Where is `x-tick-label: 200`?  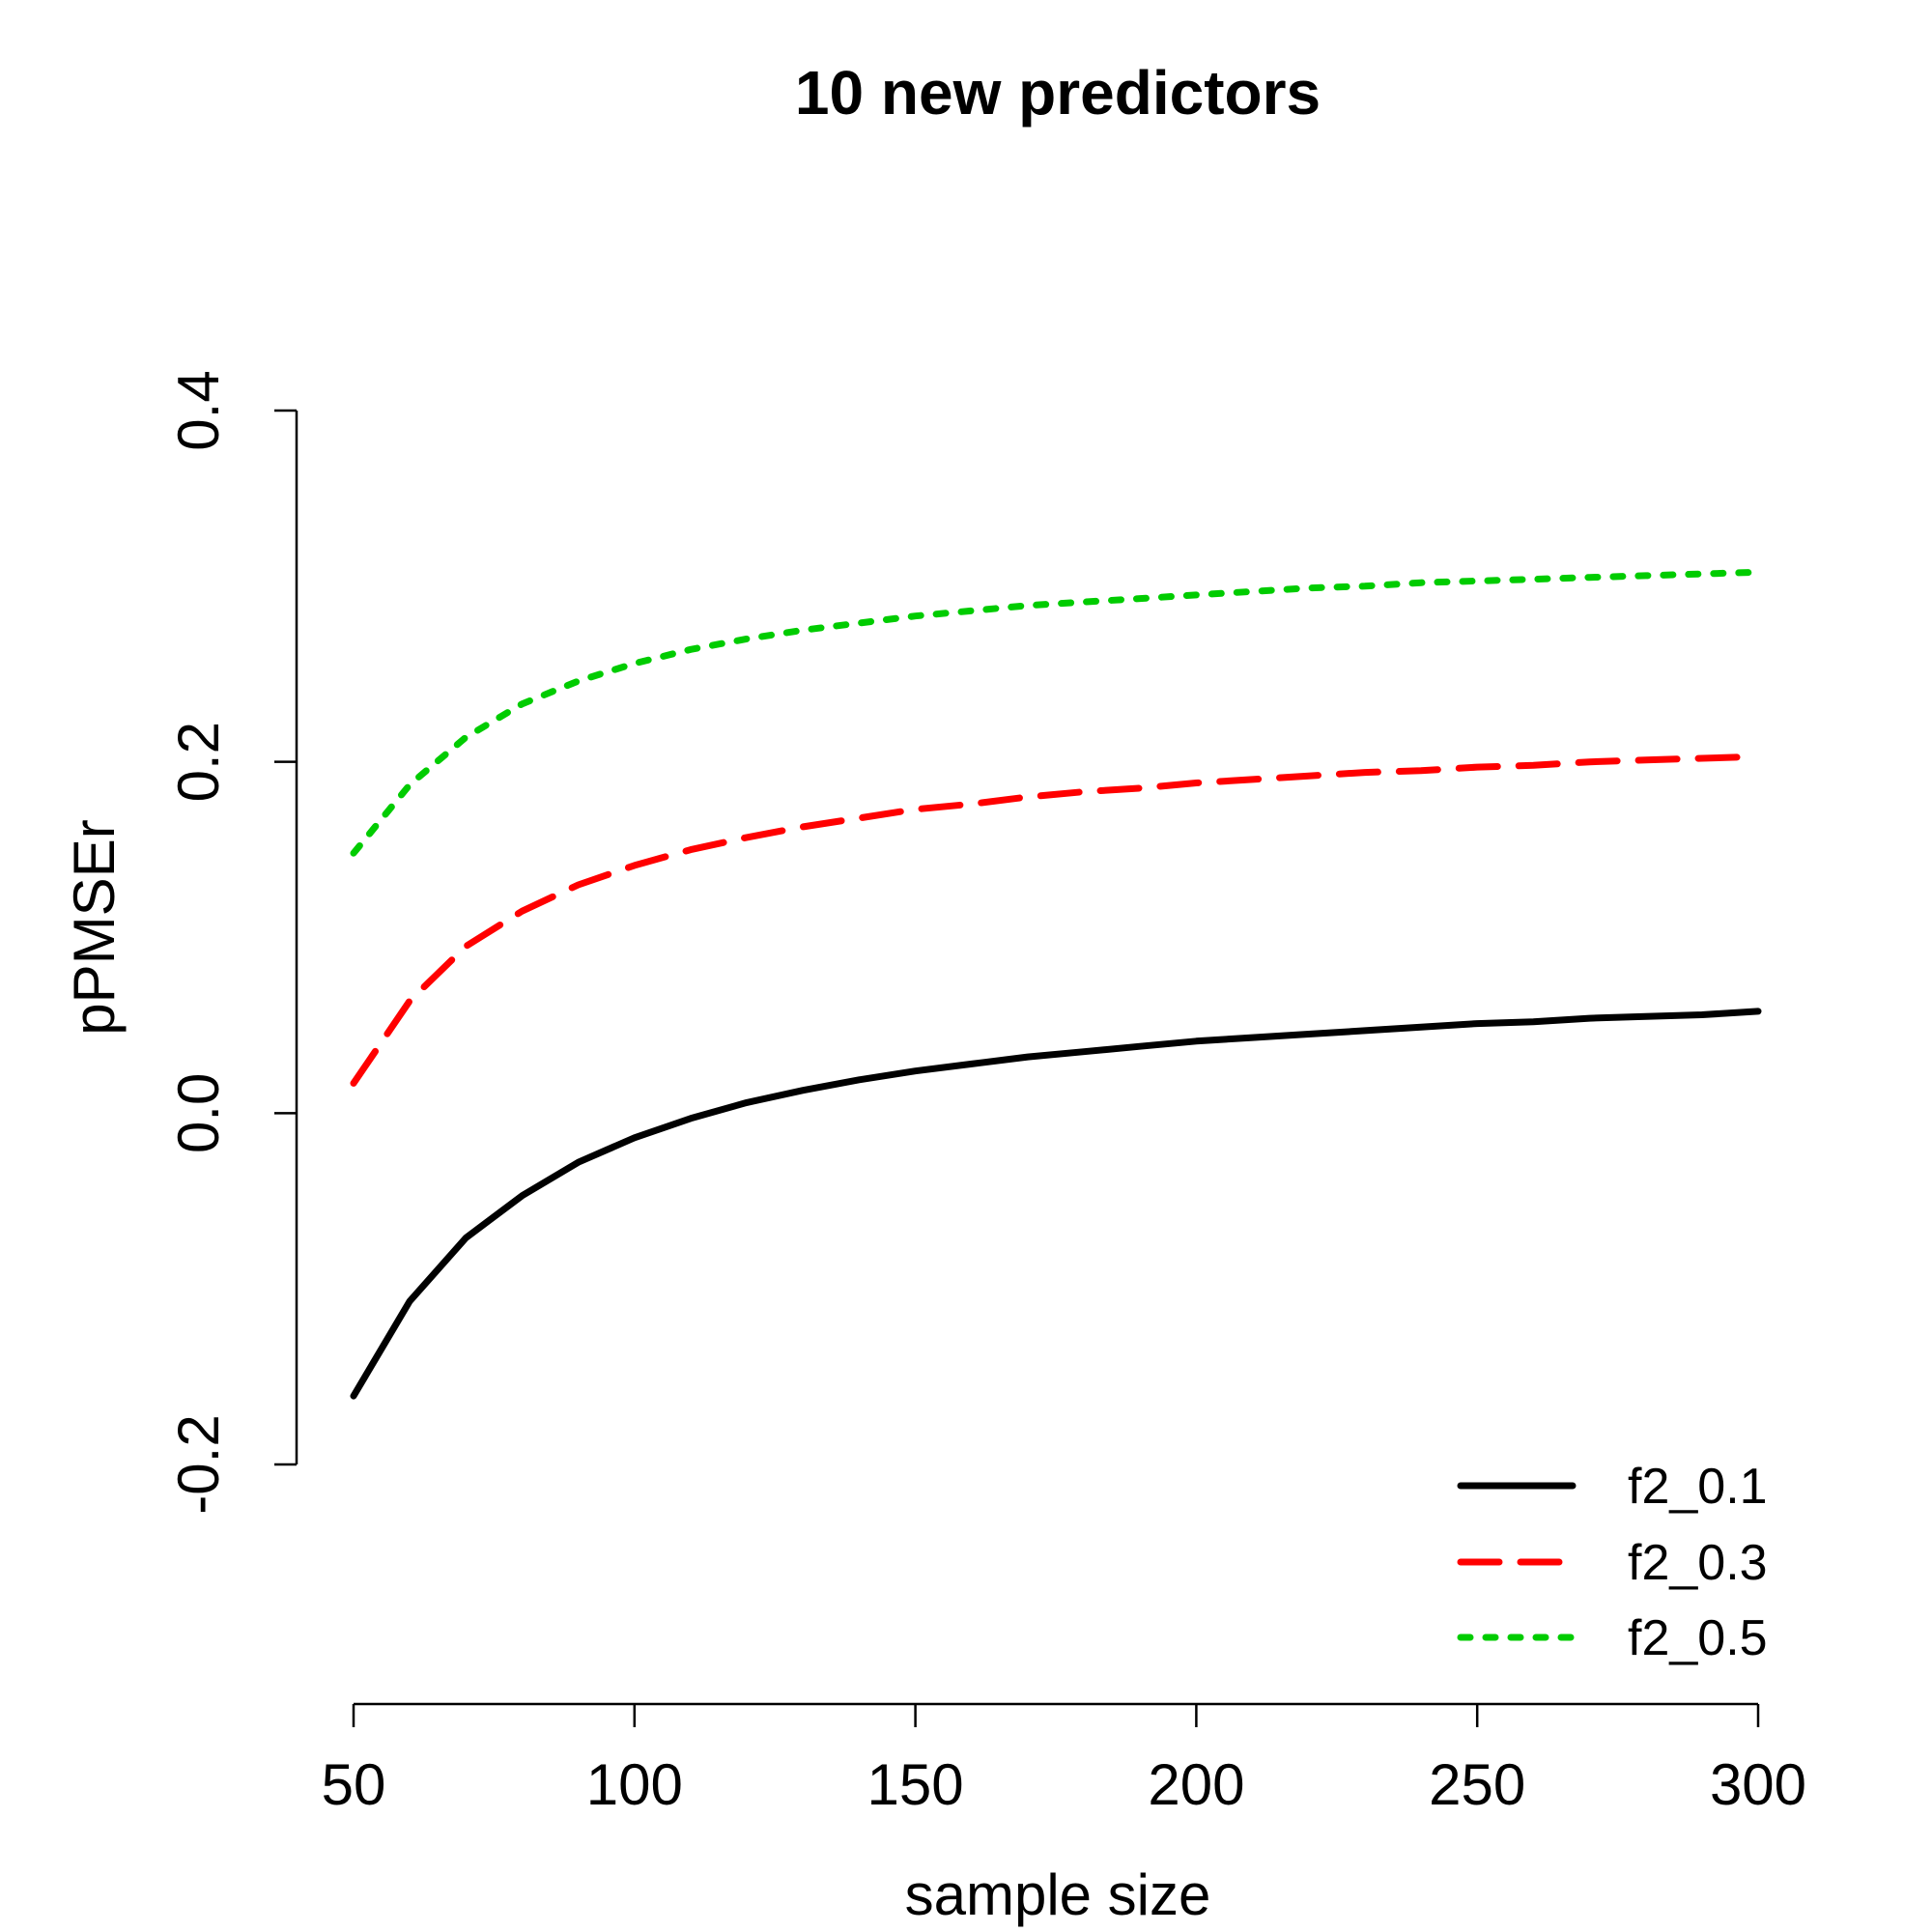
x-tick-label: 200 is located at coordinates (1196, 1784).